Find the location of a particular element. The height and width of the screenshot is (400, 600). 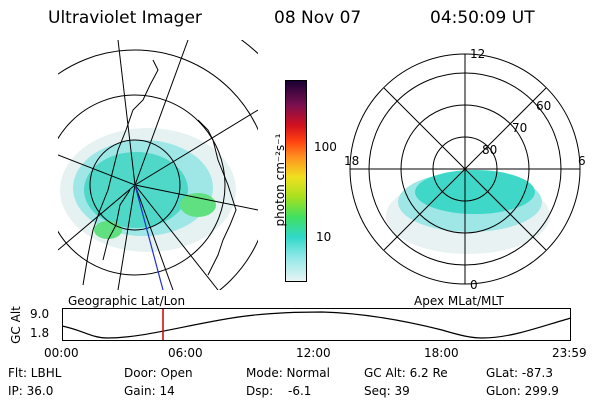

mlat-label-80: 80 is located at coordinates (489, 150).